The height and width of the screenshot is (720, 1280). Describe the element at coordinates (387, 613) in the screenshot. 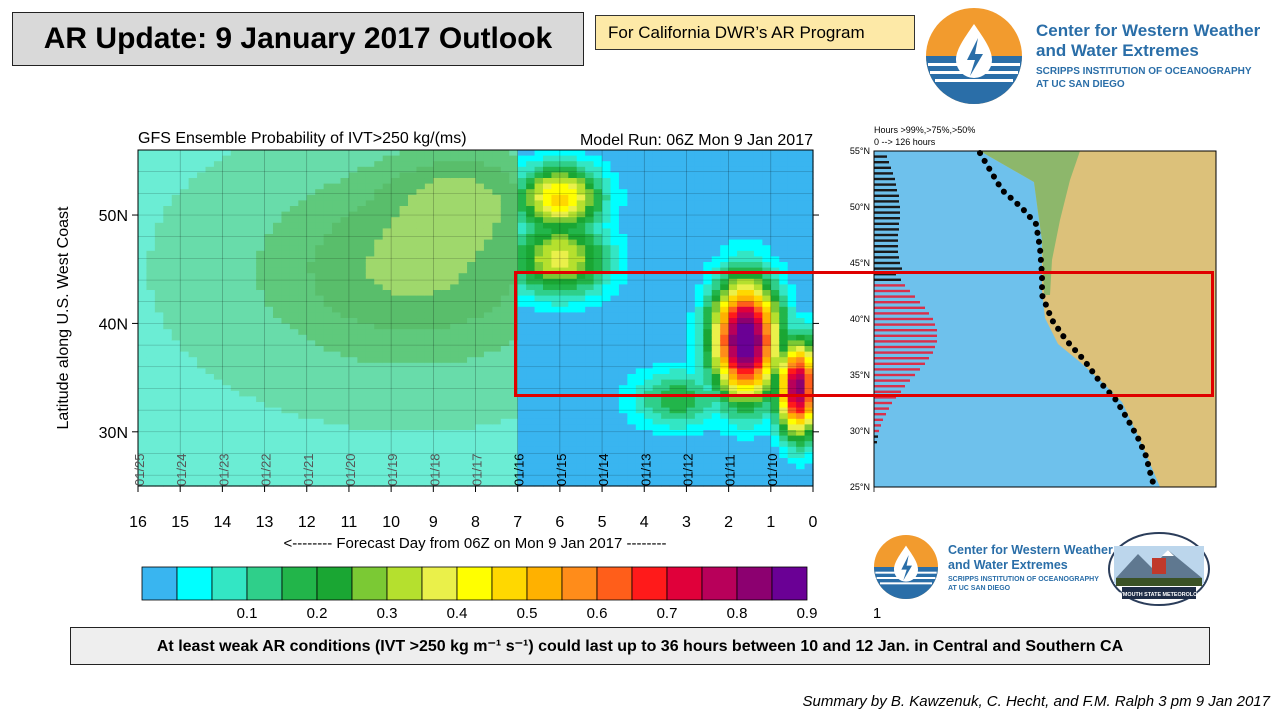

I see `colorbar-label: 0.3` at that location.